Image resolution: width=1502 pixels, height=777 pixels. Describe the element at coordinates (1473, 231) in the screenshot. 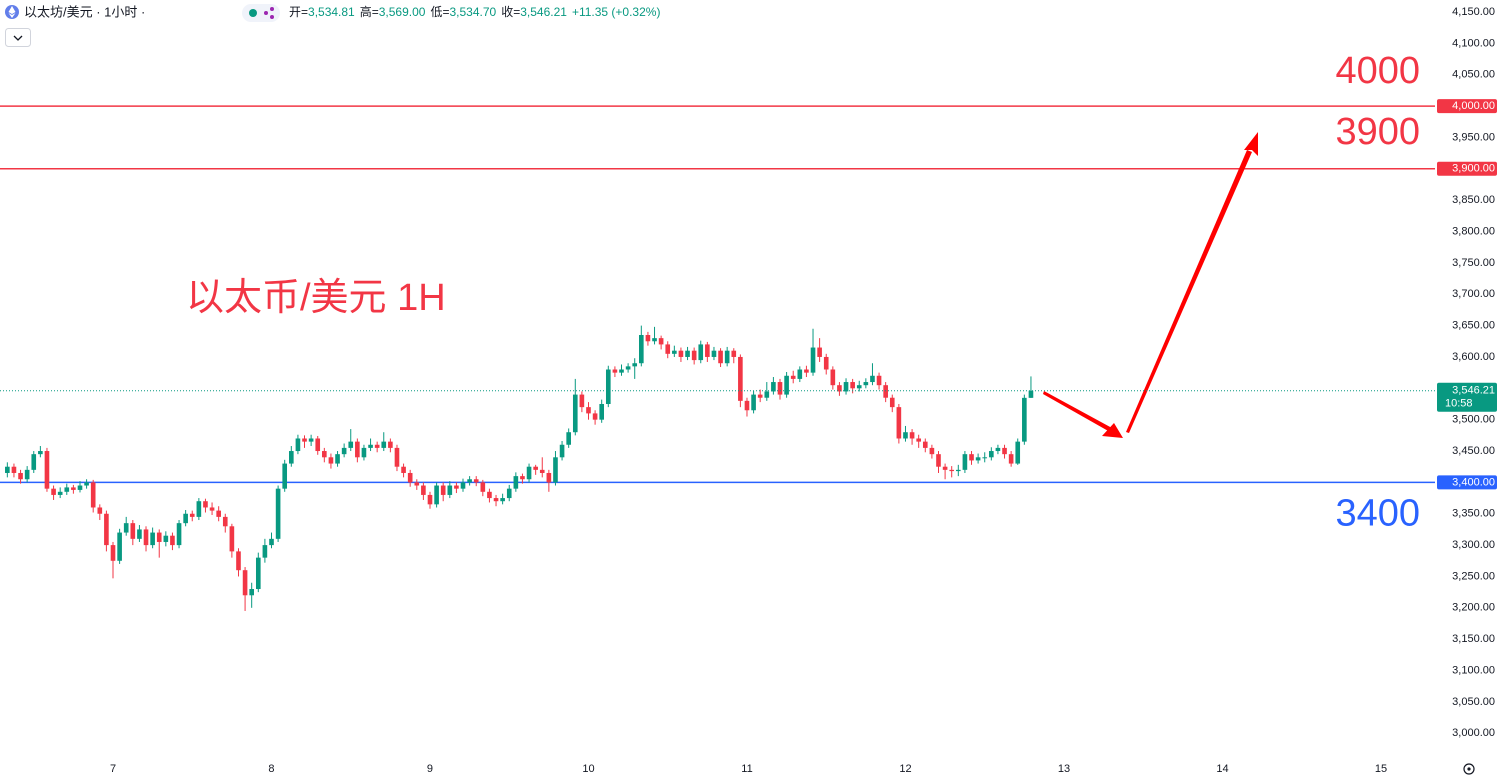

I see `y-tick-label: 3,800.00` at that location.